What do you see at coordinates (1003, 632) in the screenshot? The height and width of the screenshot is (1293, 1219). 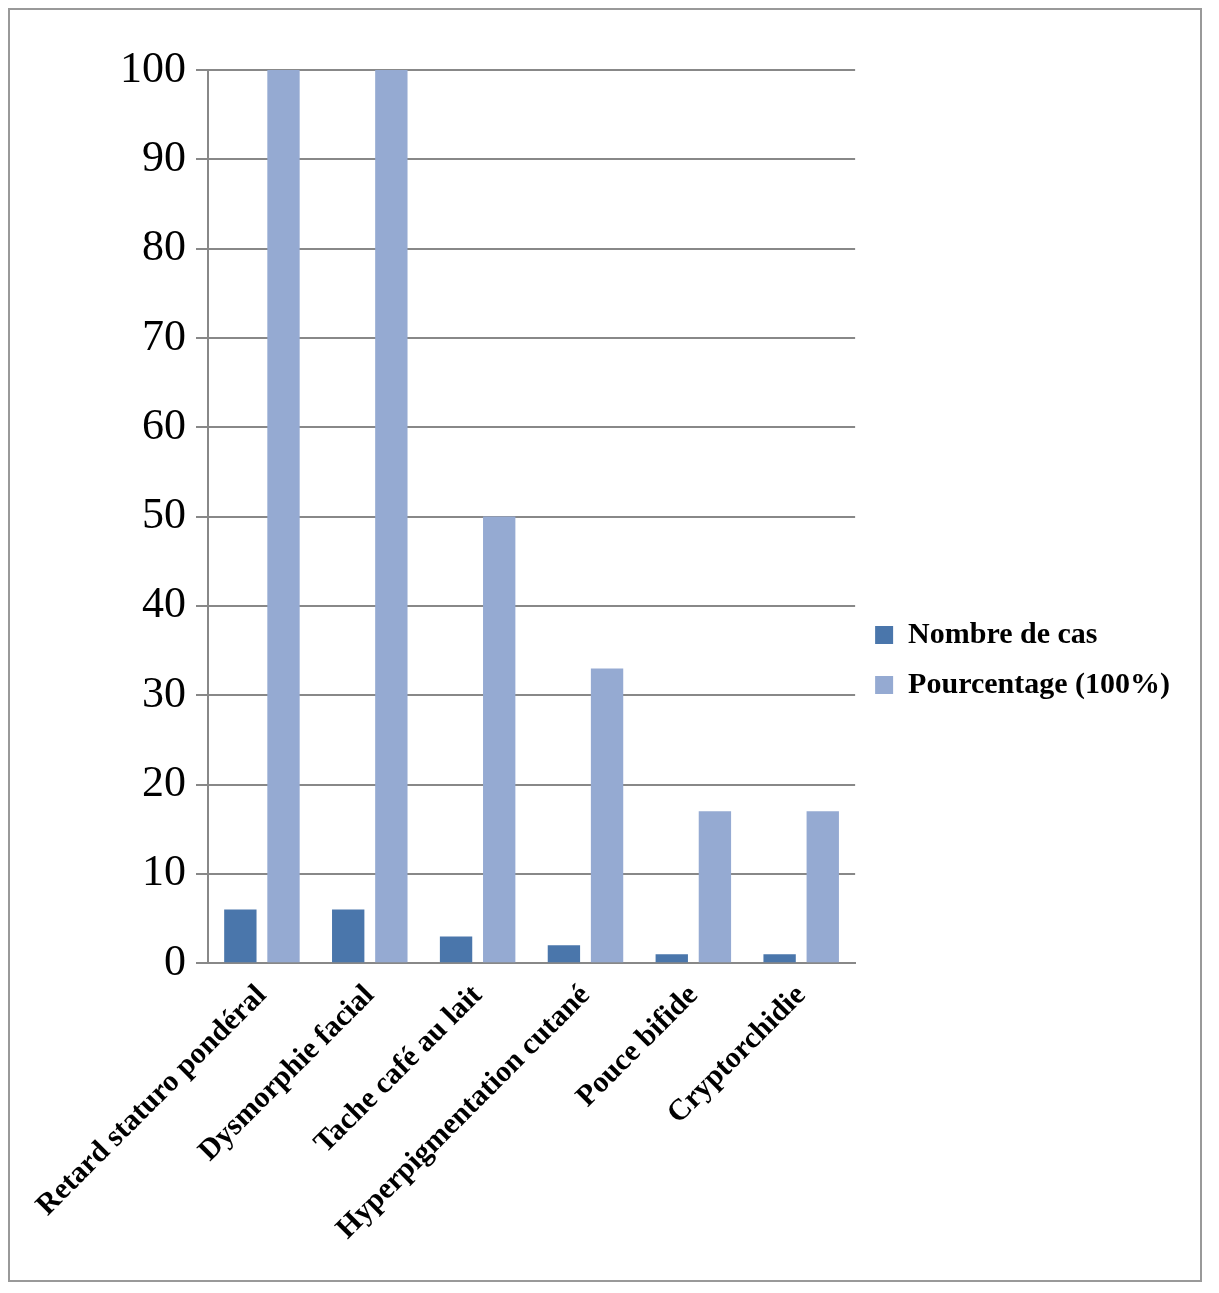 I see `legend-label: Nombre de cas` at bounding box center [1003, 632].